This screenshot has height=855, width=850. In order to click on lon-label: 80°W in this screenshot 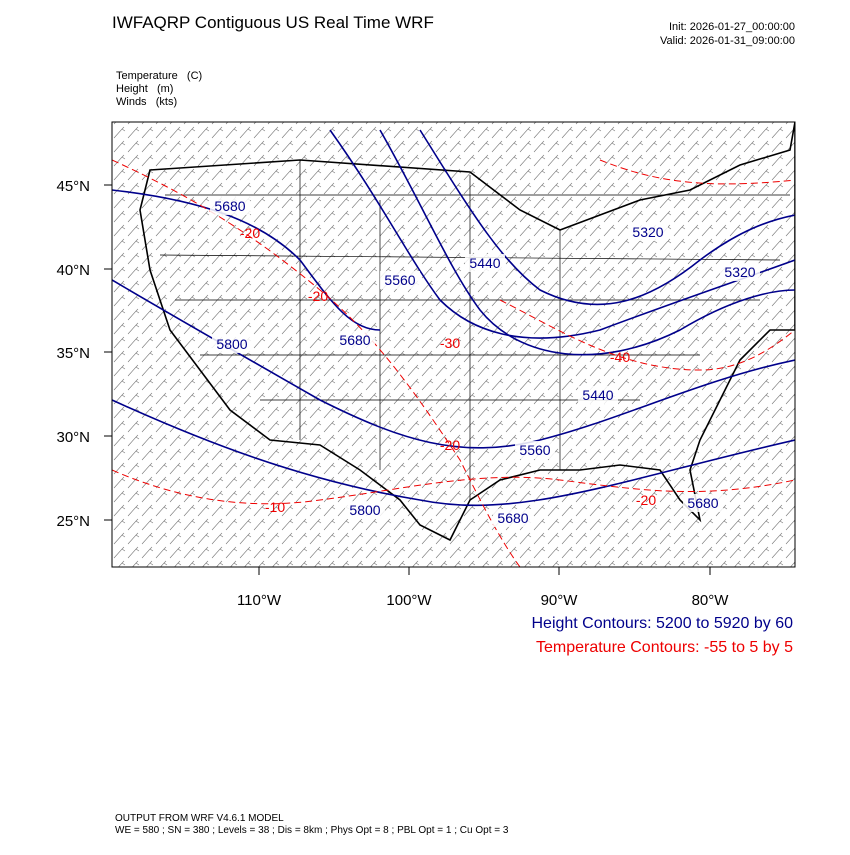, I will do `click(711, 600)`.